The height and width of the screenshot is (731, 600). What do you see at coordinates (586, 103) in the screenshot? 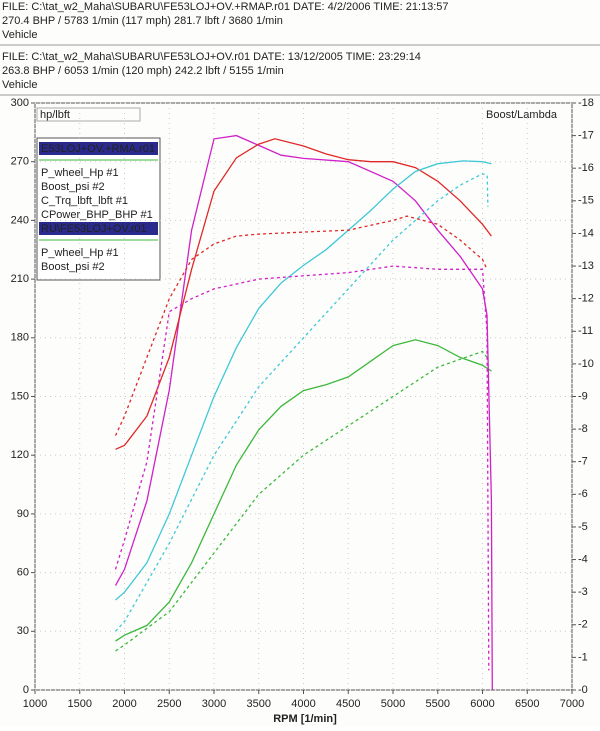
I see `y2-tick-label: -18` at bounding box center [586, 103].